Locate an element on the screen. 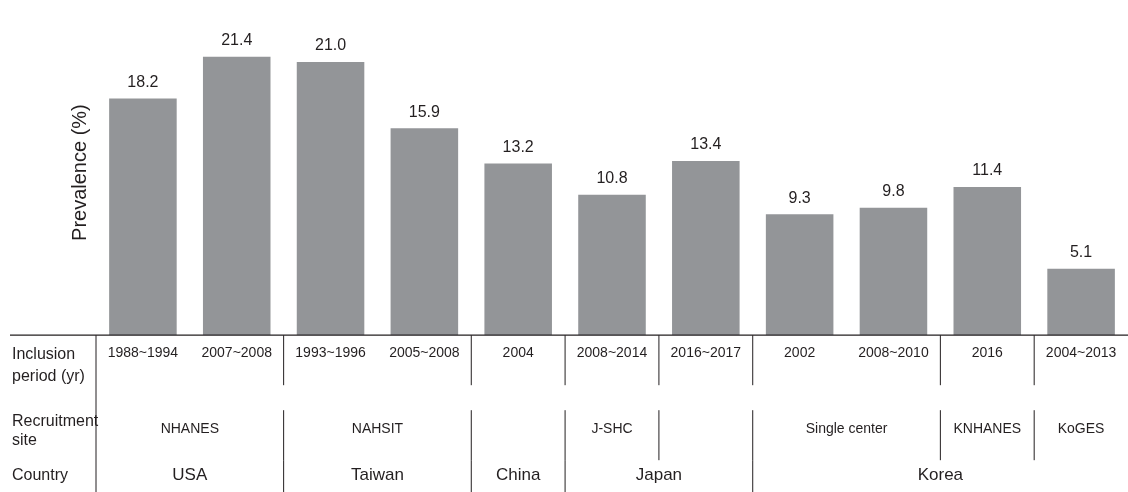  x-tick-label: 2016~2017 is located at coordinates (706, 352).